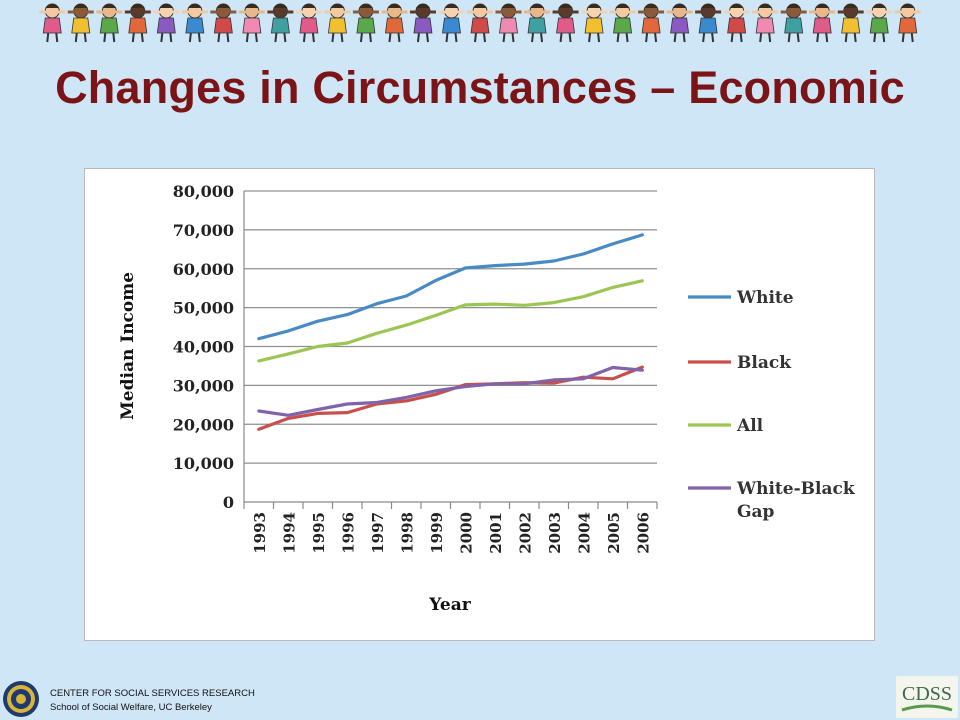 The width and height of the screenshot is (960, 720). I want to click on x-tick-label: 1999, so click(437, 533).